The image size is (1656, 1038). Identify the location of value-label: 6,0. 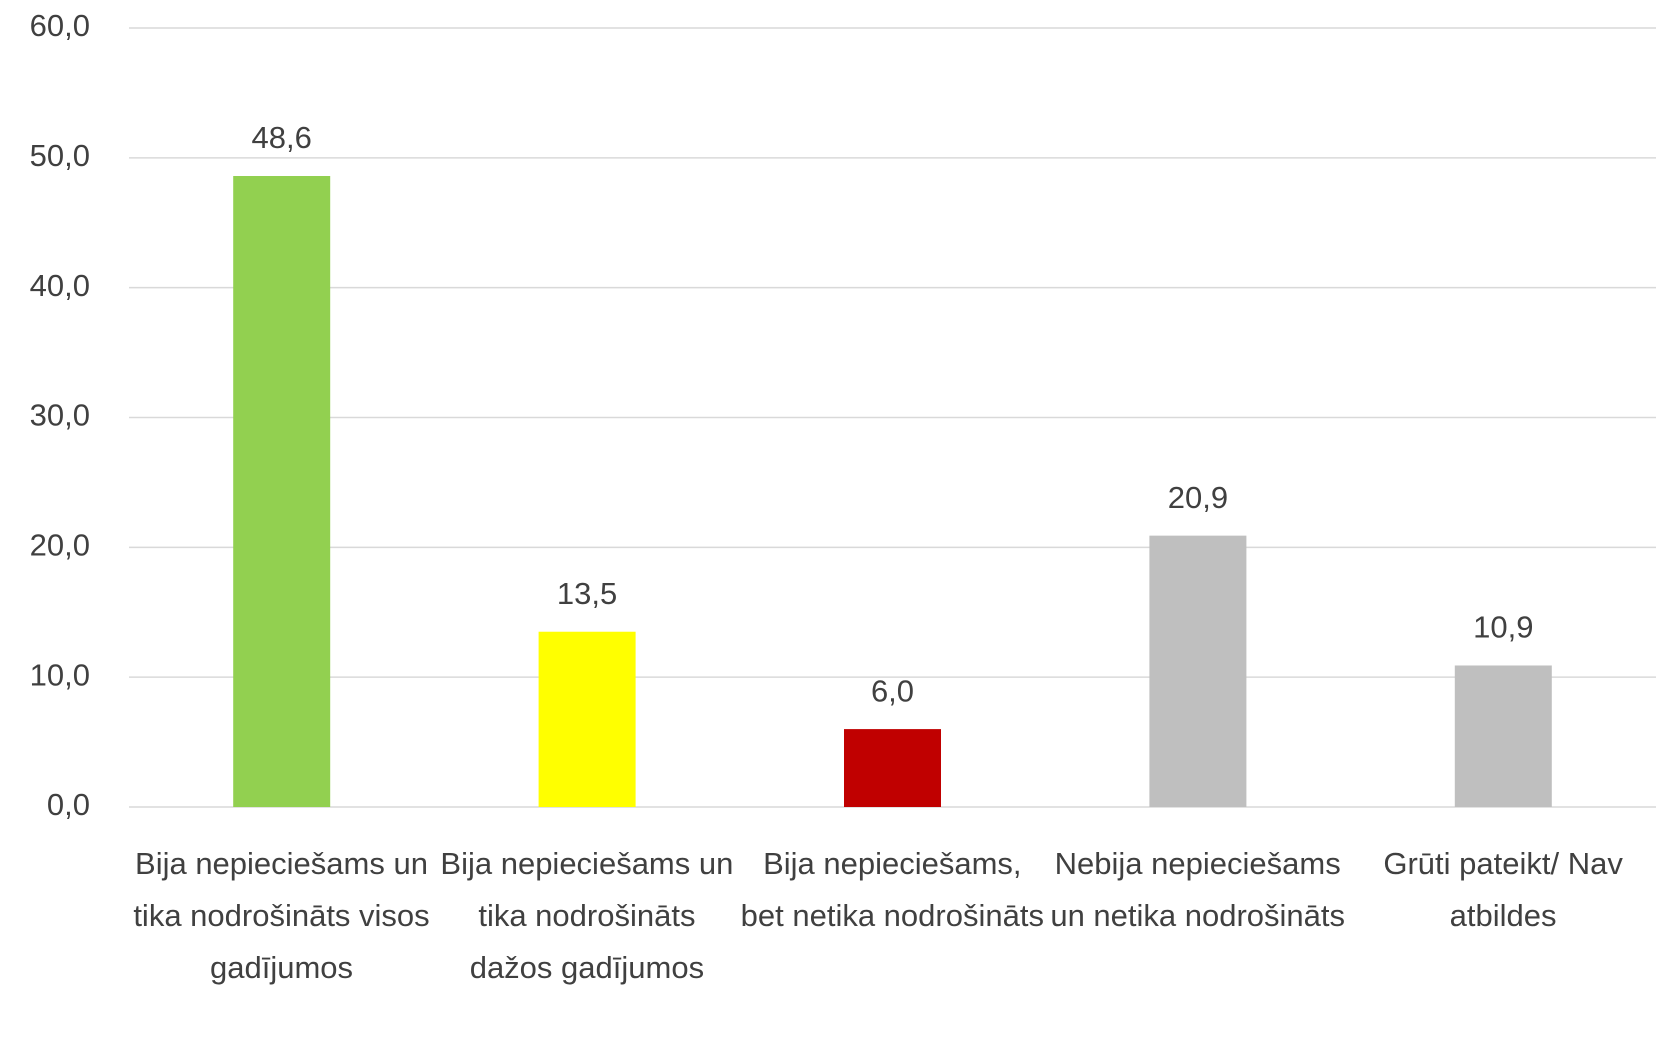
(892, 690).